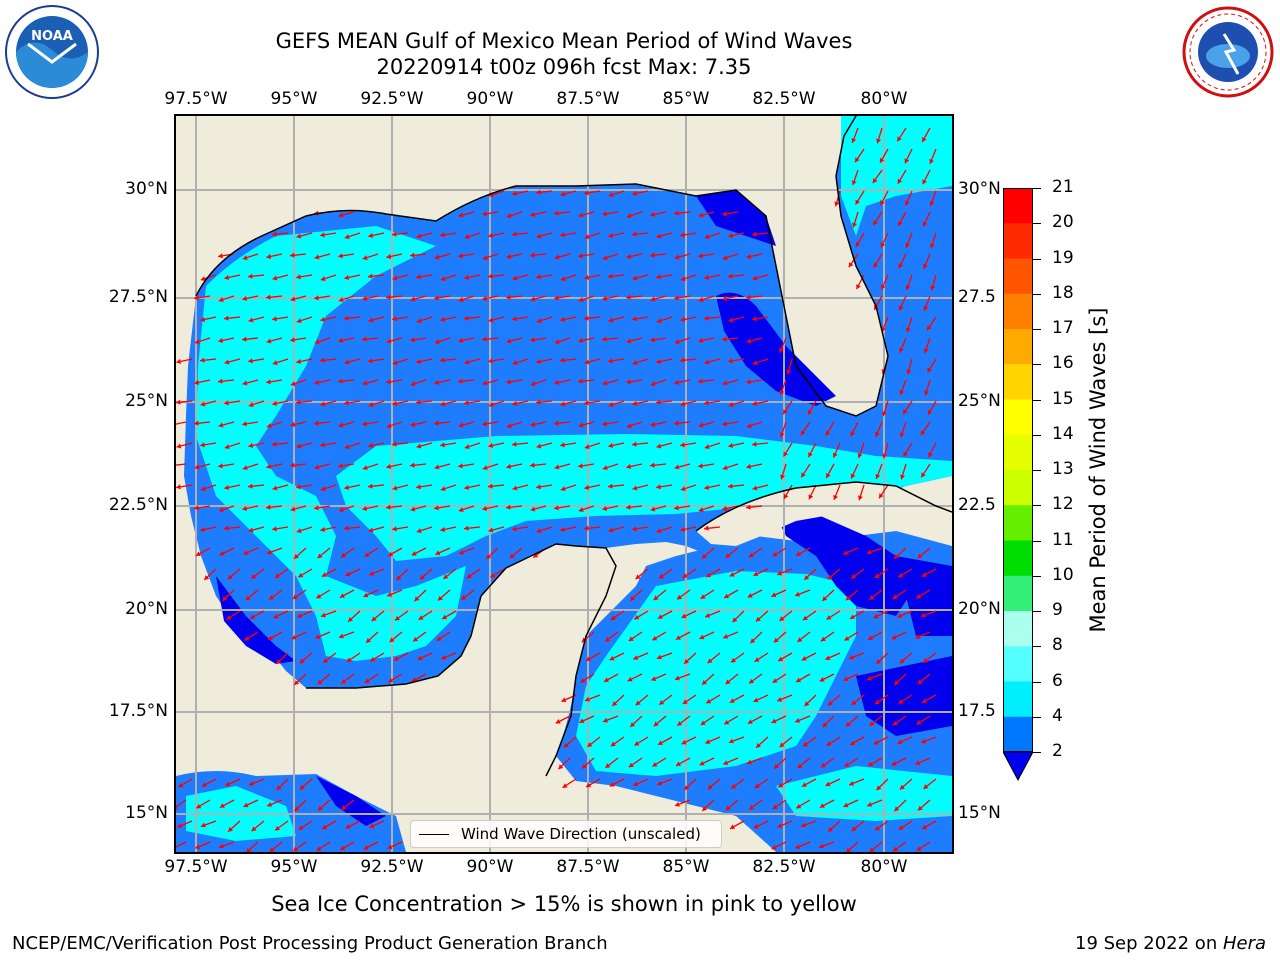  Describe the element at coordinates (196, 99) in the screenshot. I see `lon-tick-top: 97.5°W` at that location.